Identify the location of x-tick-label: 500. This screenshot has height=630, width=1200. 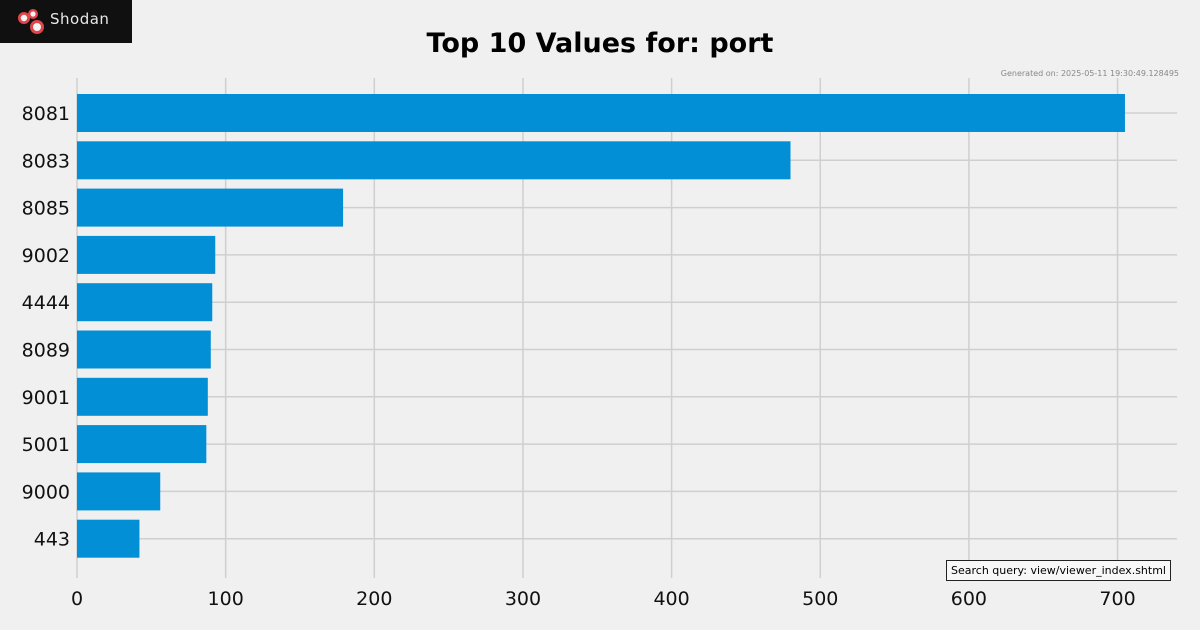
(820, 599).